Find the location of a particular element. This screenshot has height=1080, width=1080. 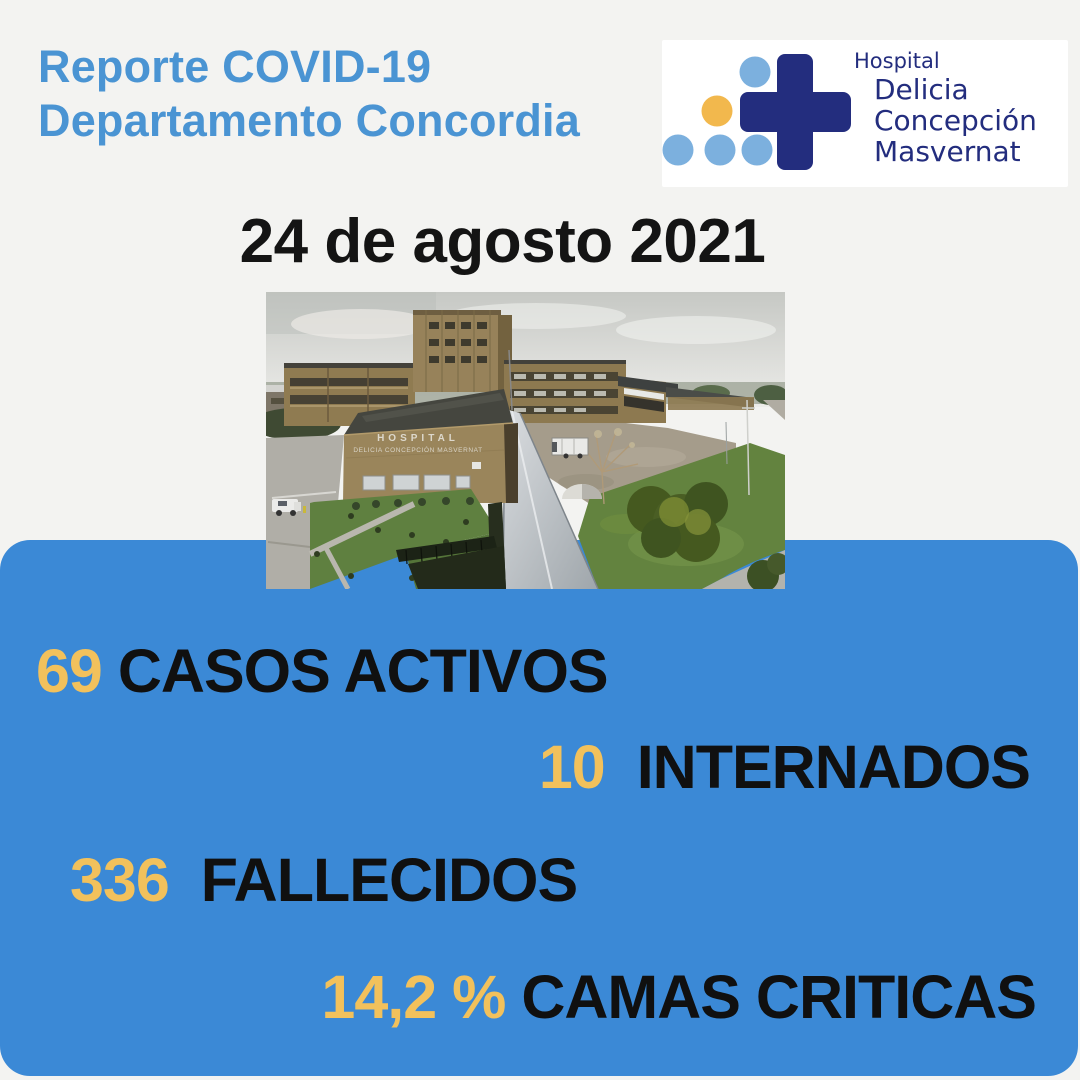

report-title-line1: Reporte COVID-19 is located at coordinates (235, 66).